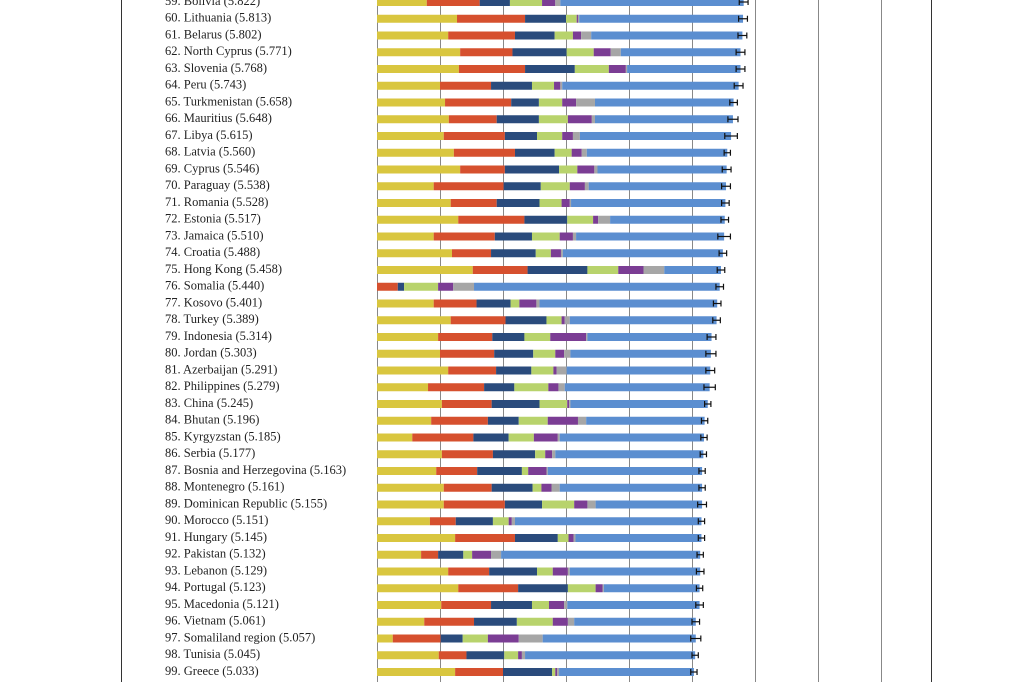 The height and width of the screenshot is (682, 1024). What do you see at coordinates (218, 336) in the screenshot?
I see `row-label: 79. Indonesia (5.314)` at bounding box center [218, 336].